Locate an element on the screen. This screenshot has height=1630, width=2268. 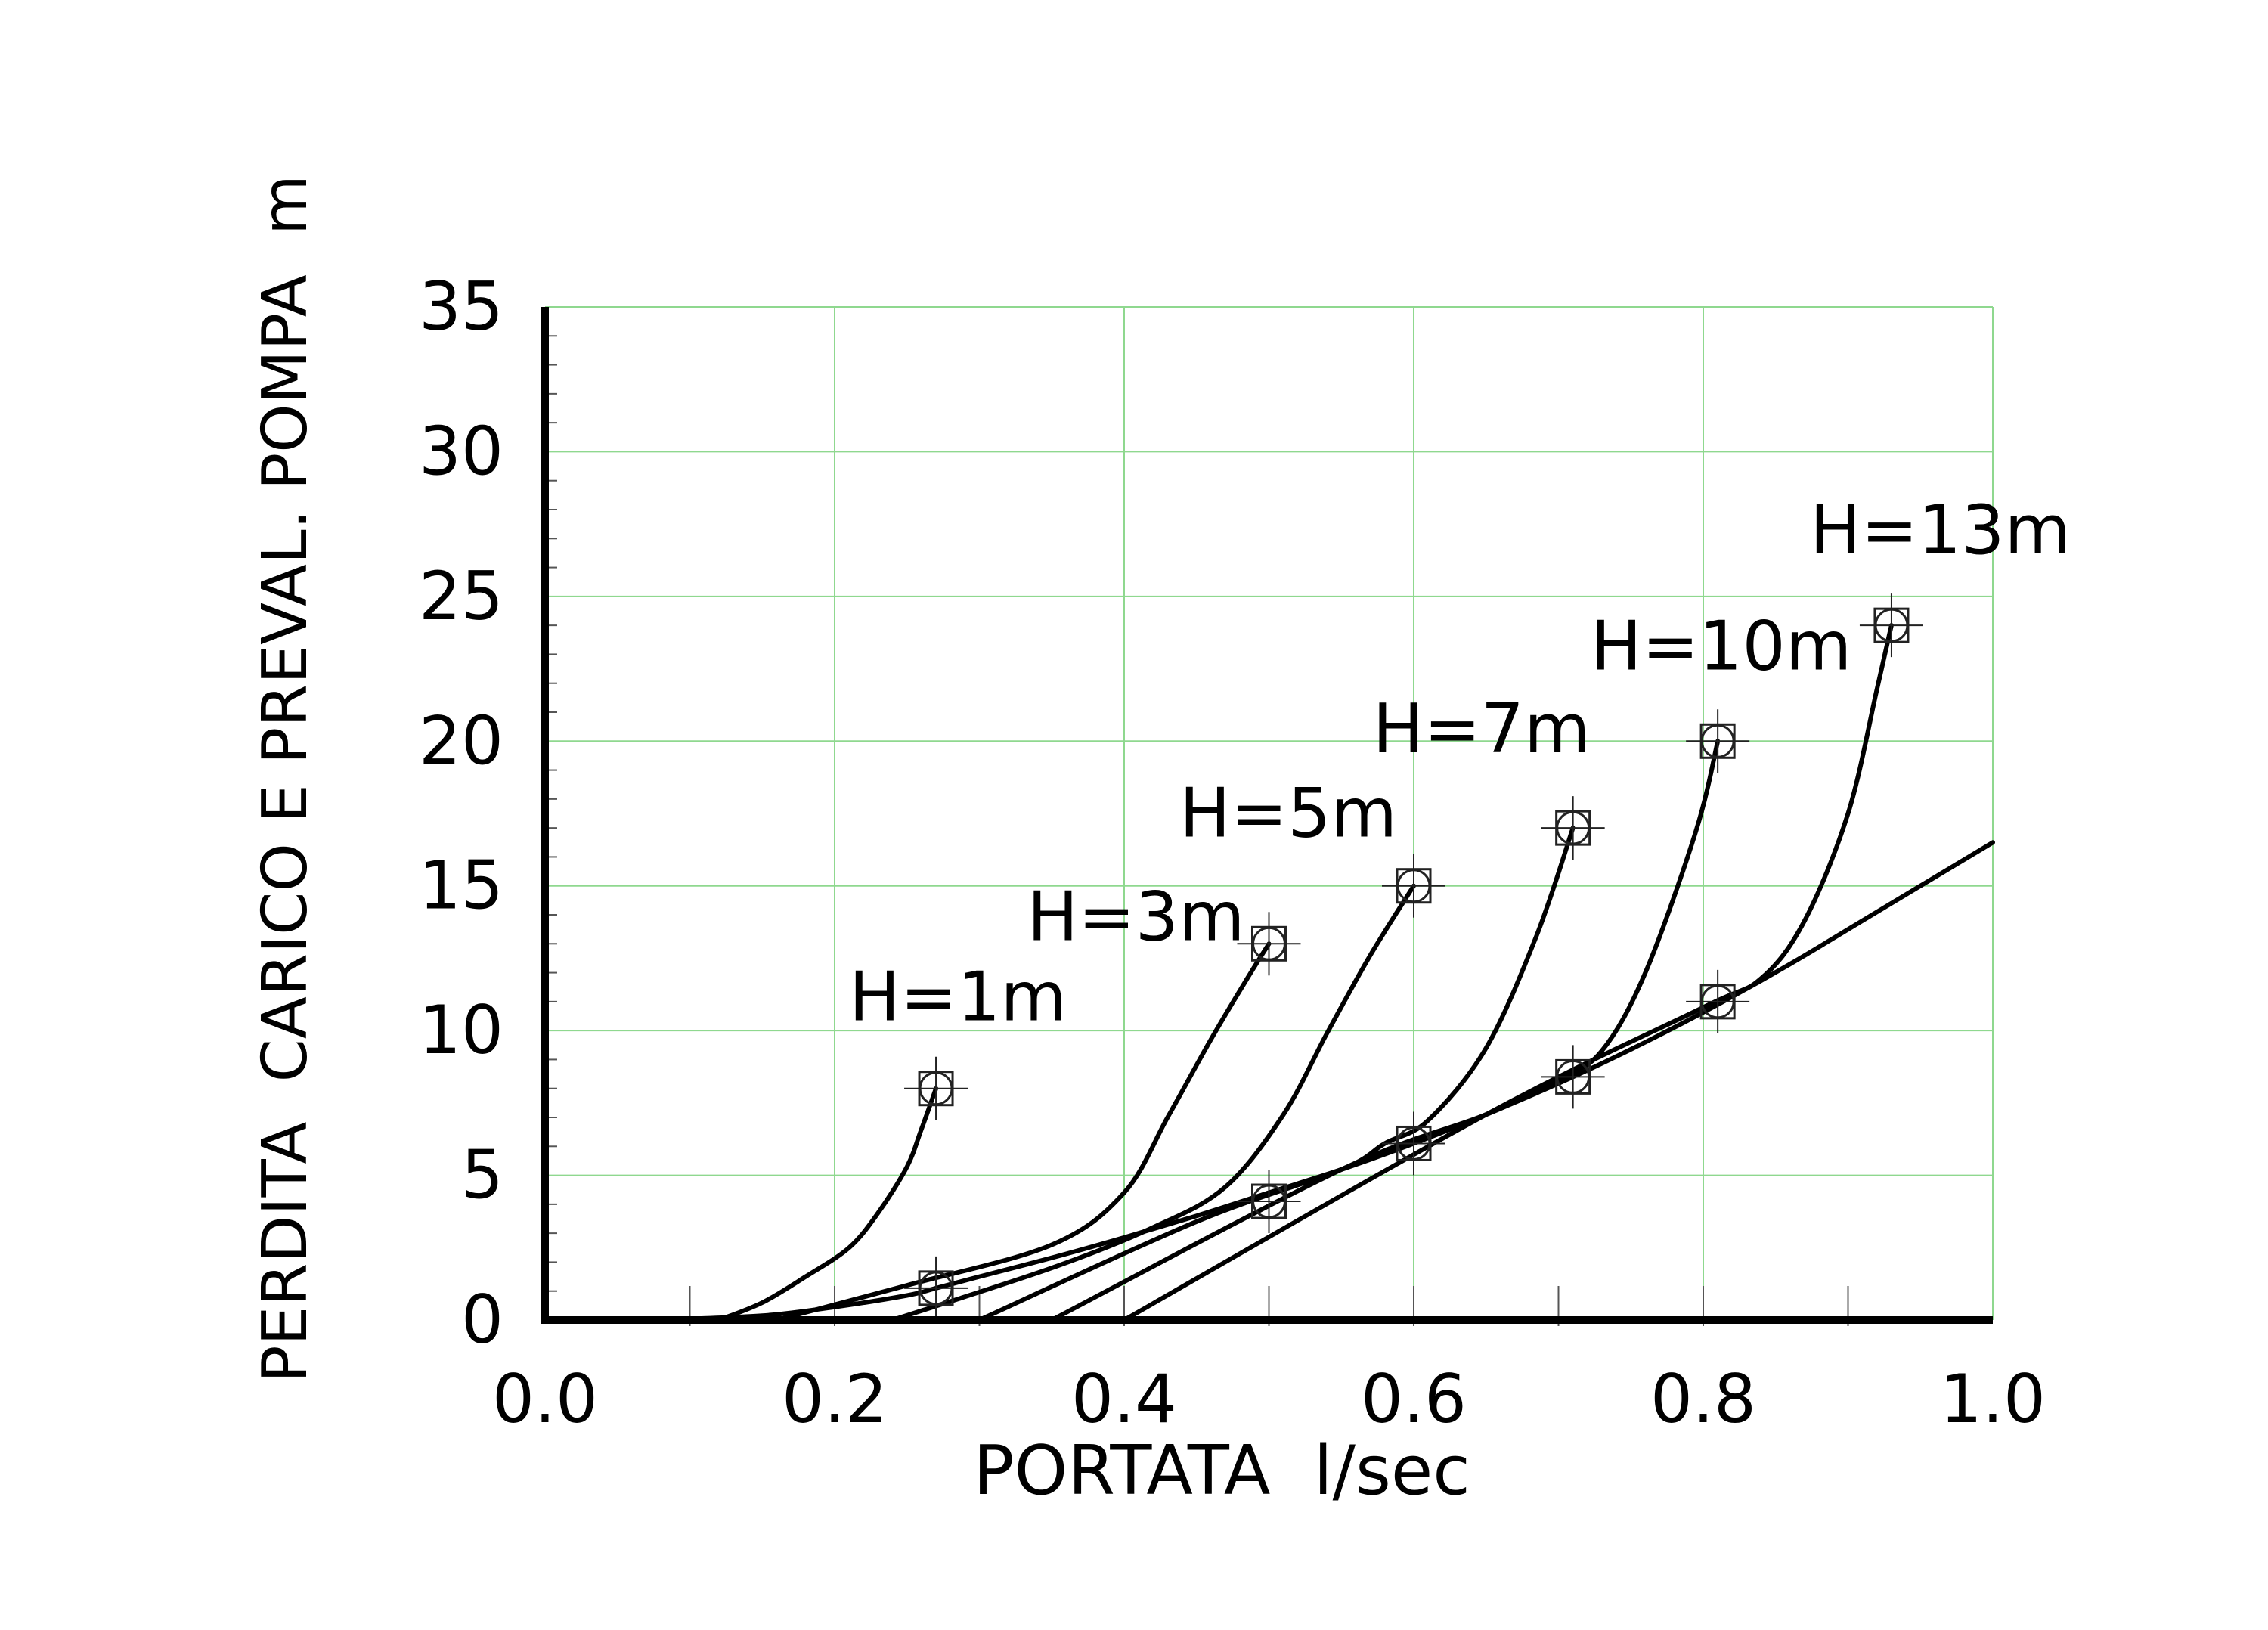
y-tick-label: 20 is located at coordinates (461, 740).